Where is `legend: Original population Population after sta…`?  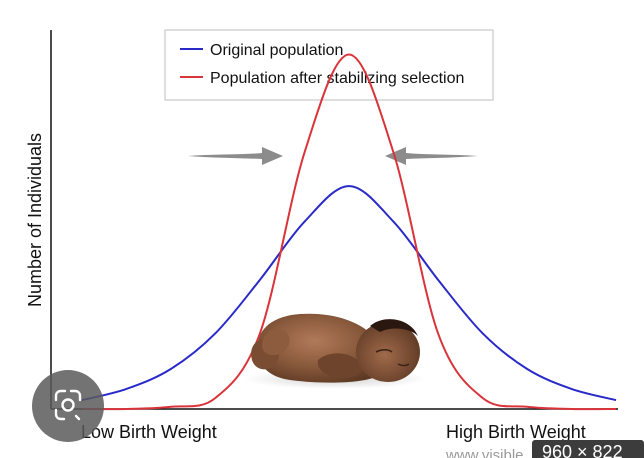 legend: Original population Population after sta… is located at coordinates (329, 65).